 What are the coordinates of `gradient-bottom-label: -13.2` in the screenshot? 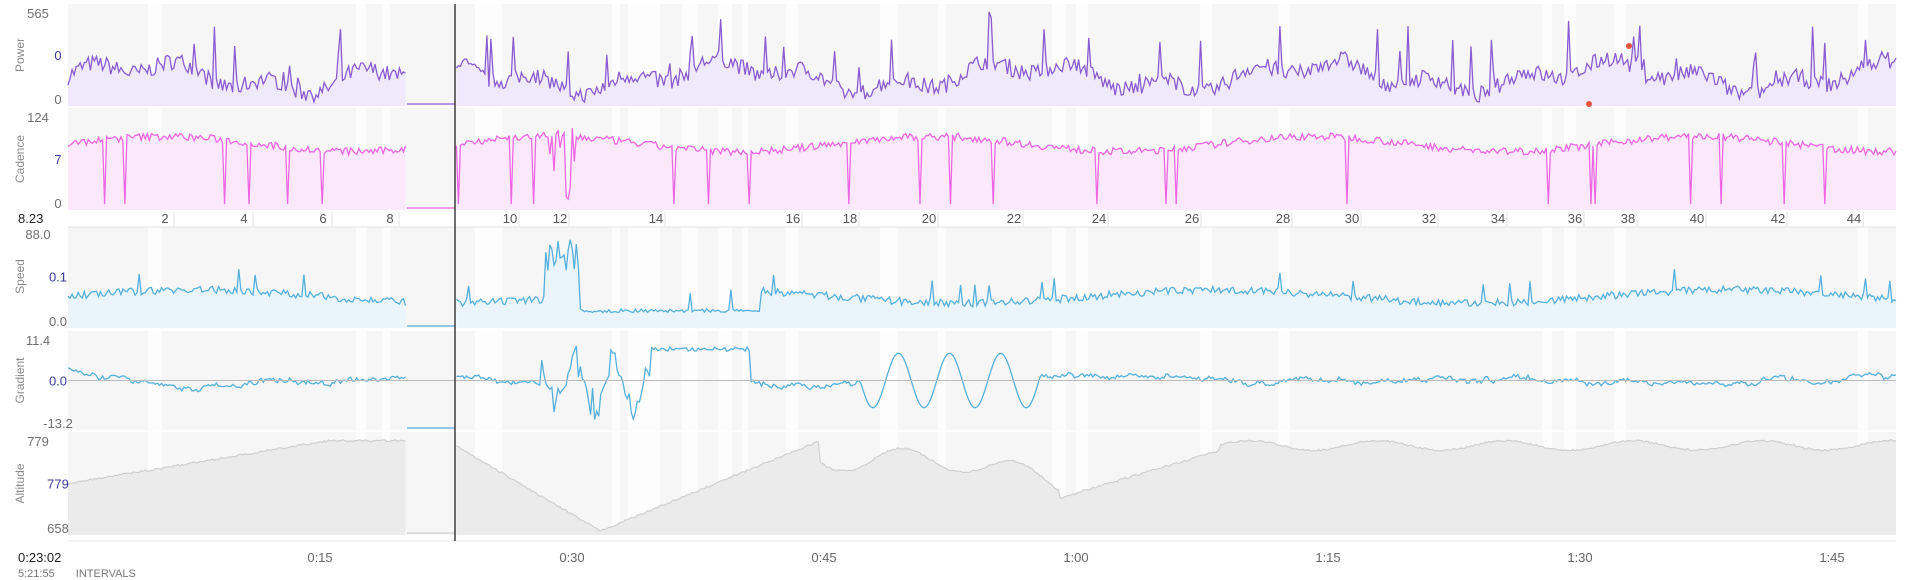 It's located at (58, 423).